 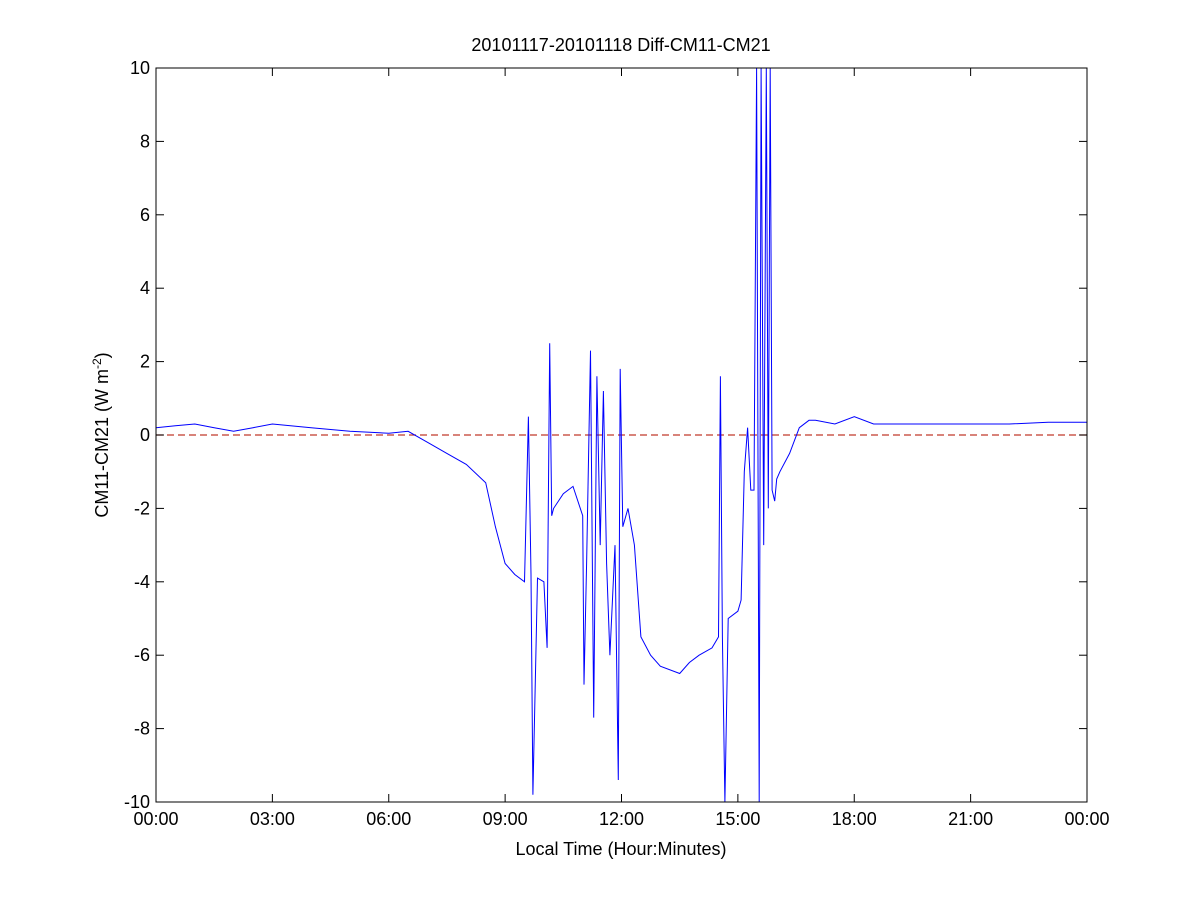 What do you see at coordinates (142, 729) in the screenshot?
I see `y-tick-label: -8` at bounding box center [142, 729].